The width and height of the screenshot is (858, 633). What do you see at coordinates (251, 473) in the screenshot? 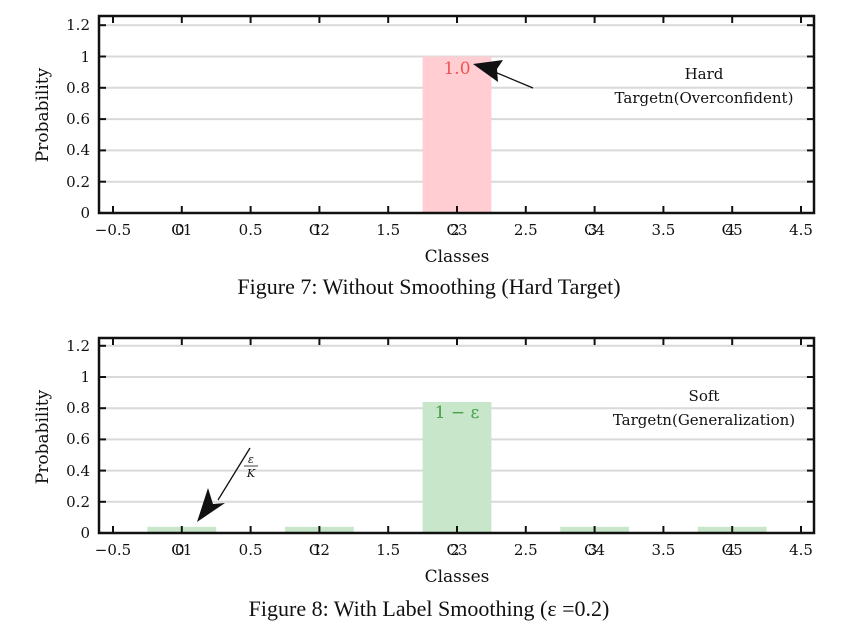
I see `fraction-denominator: K` at bounding box center [251, 473].